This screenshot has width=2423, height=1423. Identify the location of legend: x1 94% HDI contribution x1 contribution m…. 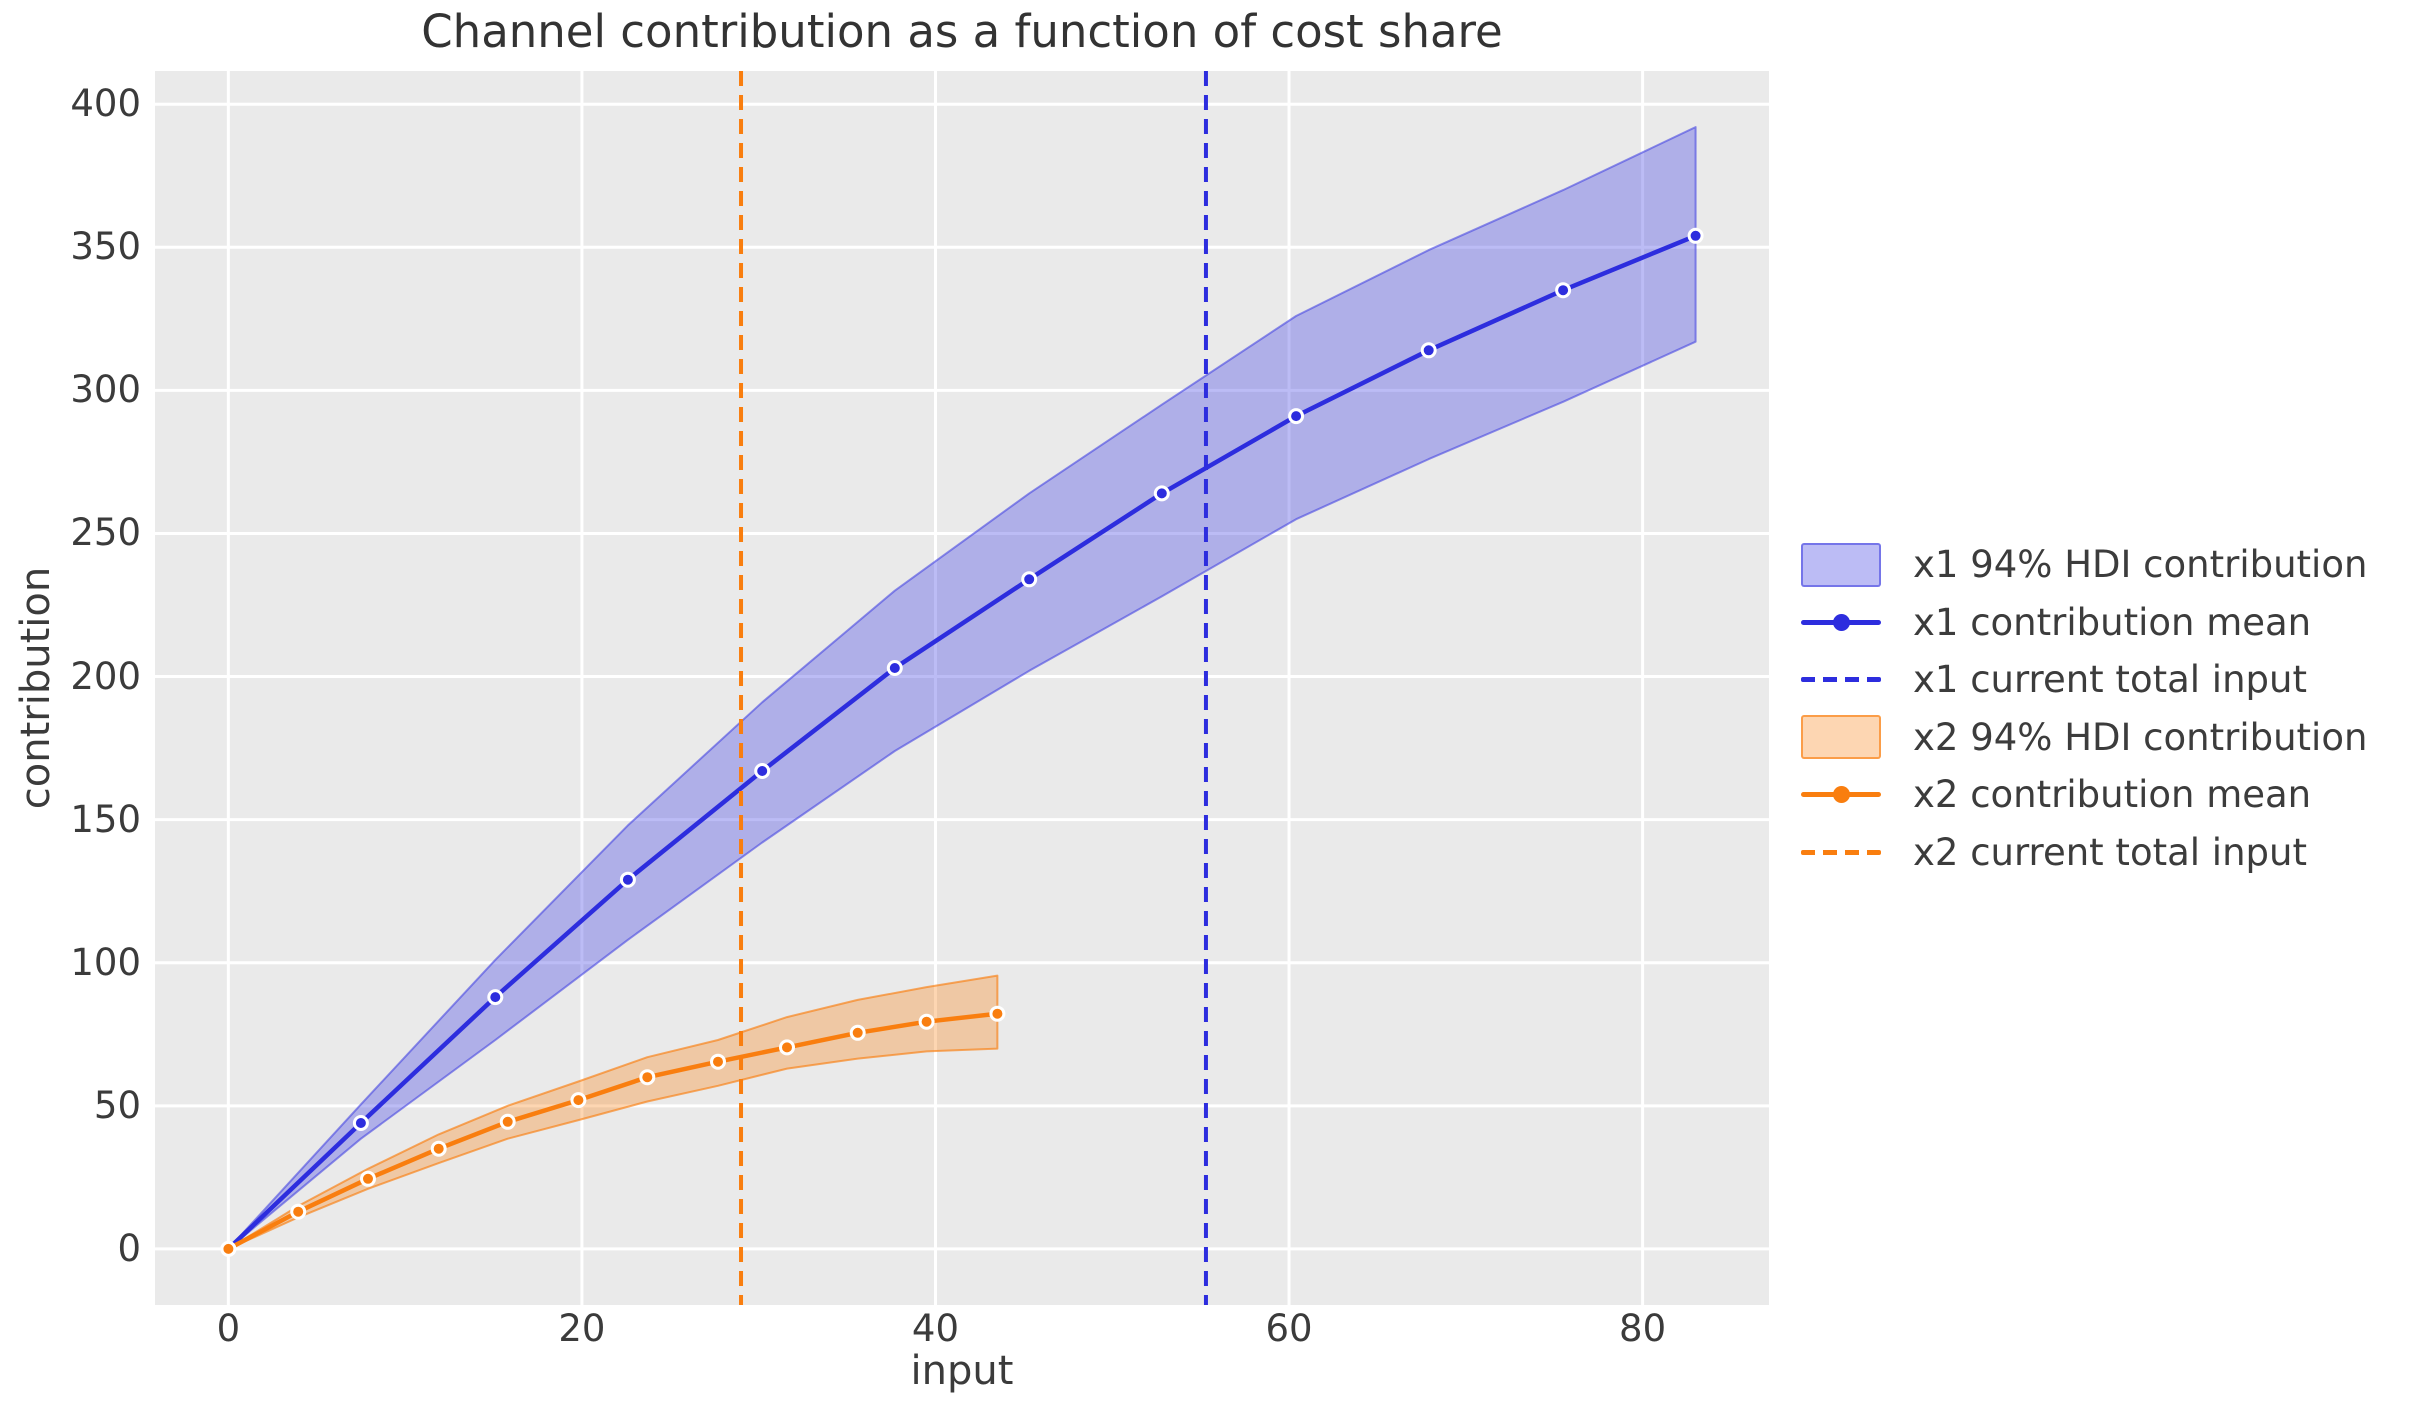
(2084, 708).